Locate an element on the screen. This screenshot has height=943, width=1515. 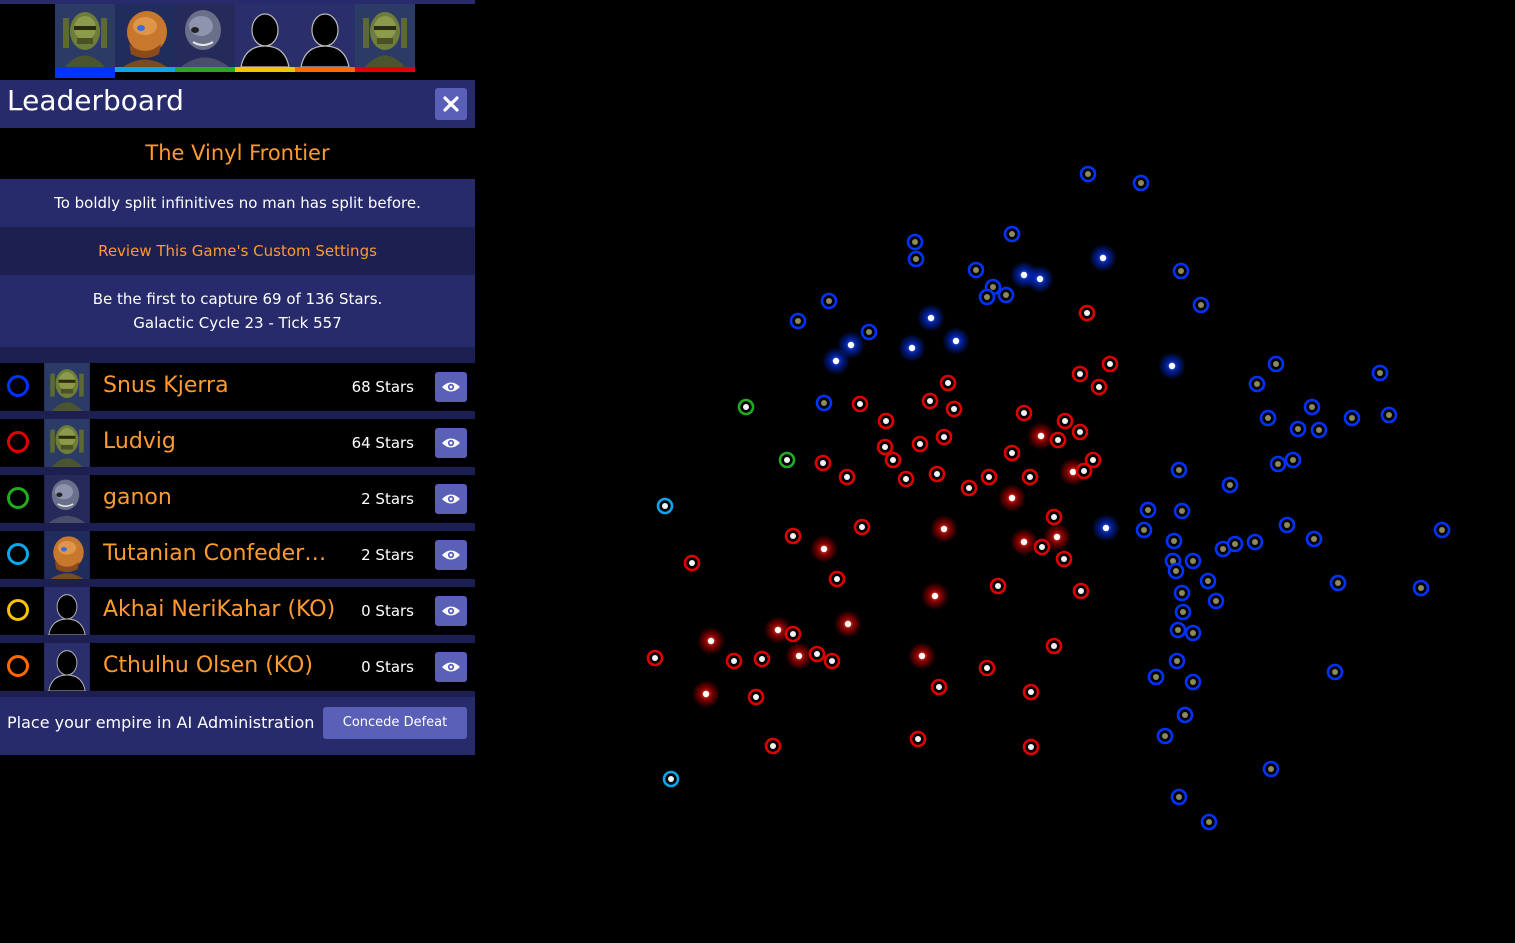
close-button is located at coordinates (451, 104).